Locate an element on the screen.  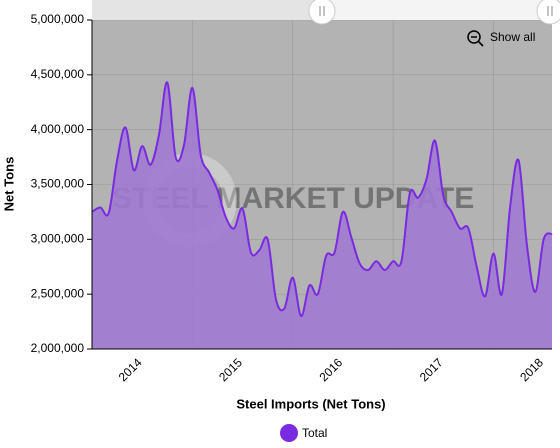
y-tick-label: 2,500,000 is located at coordinates (58, 293).